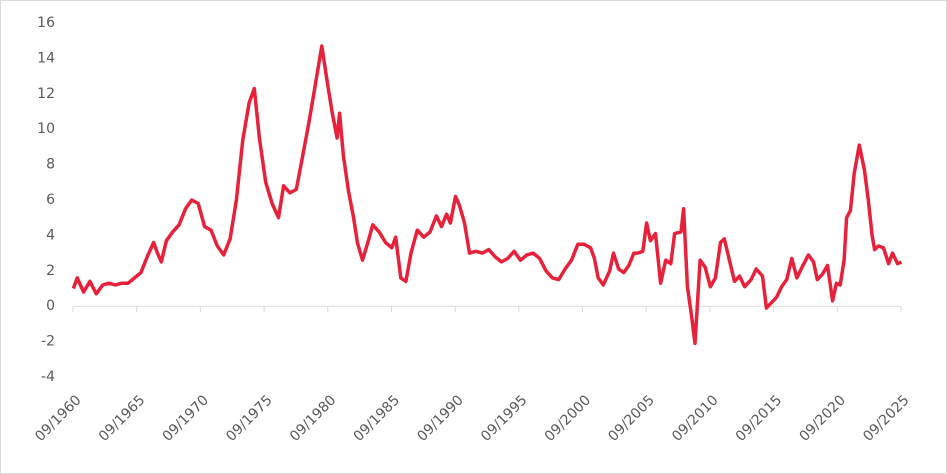 Image resolution: width=947 pixels, height=474 pixels. I want to click on y-tick-label: 12, so click(46, 94).